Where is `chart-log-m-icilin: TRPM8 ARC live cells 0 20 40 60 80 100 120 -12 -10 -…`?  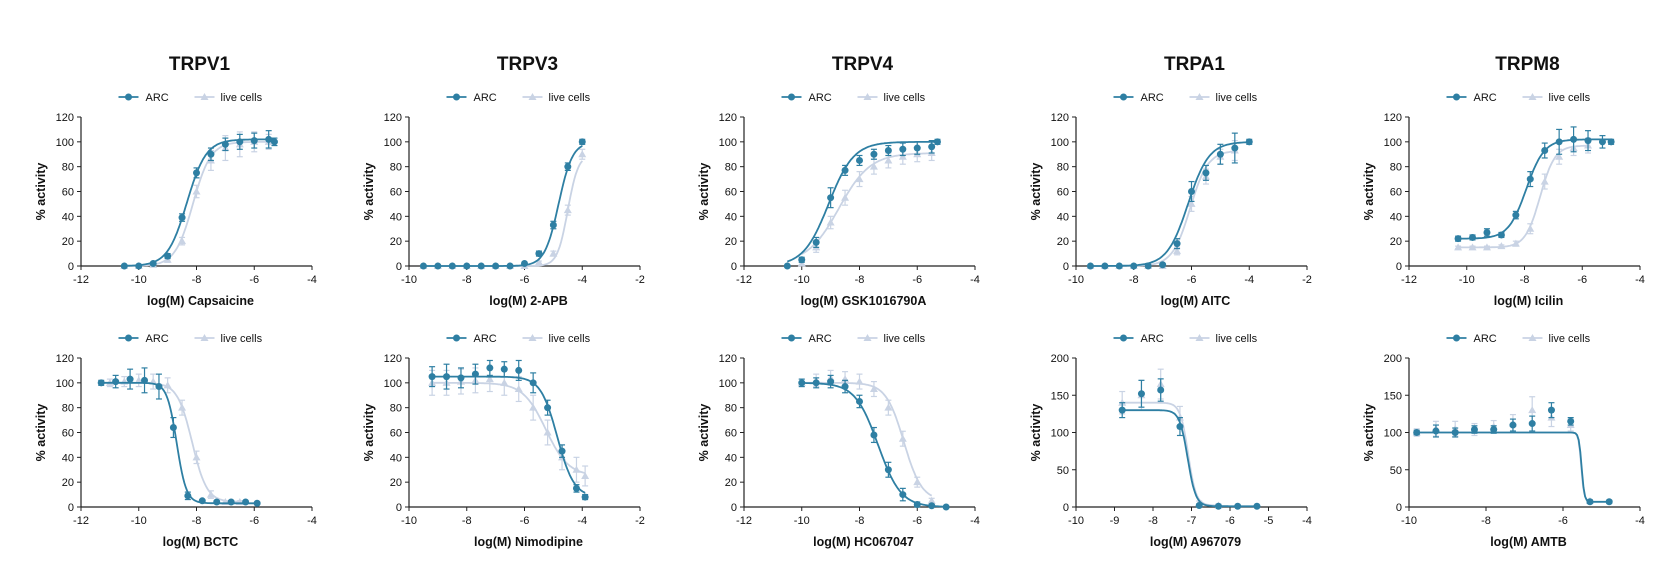
chart-log-m-icilin: TRPM8 ARC live cells 0 20 40 60 80 100 120 -12 -10 -… is located at coordinates (1503, 181).